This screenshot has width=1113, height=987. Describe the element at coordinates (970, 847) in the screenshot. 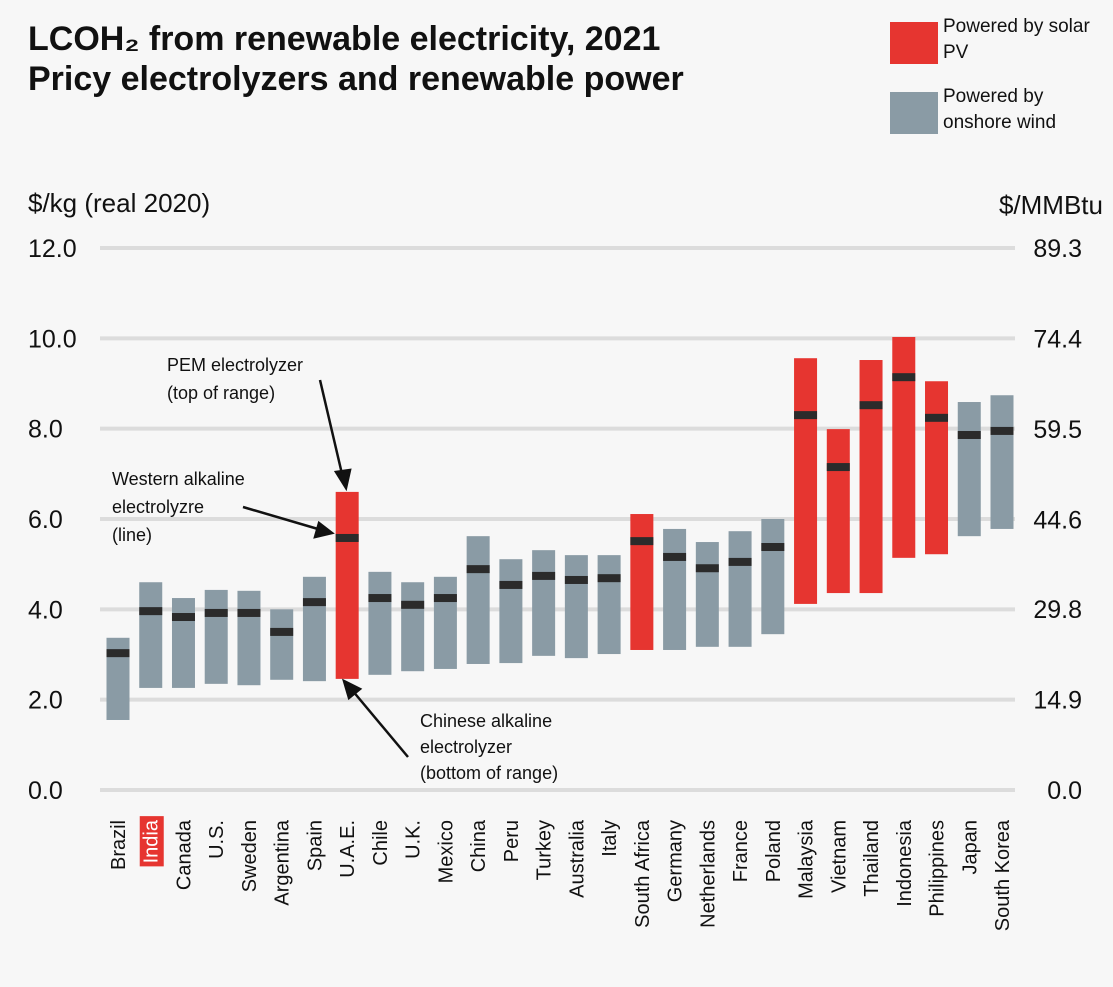

I see `x-tick-label: Japan` at that location.